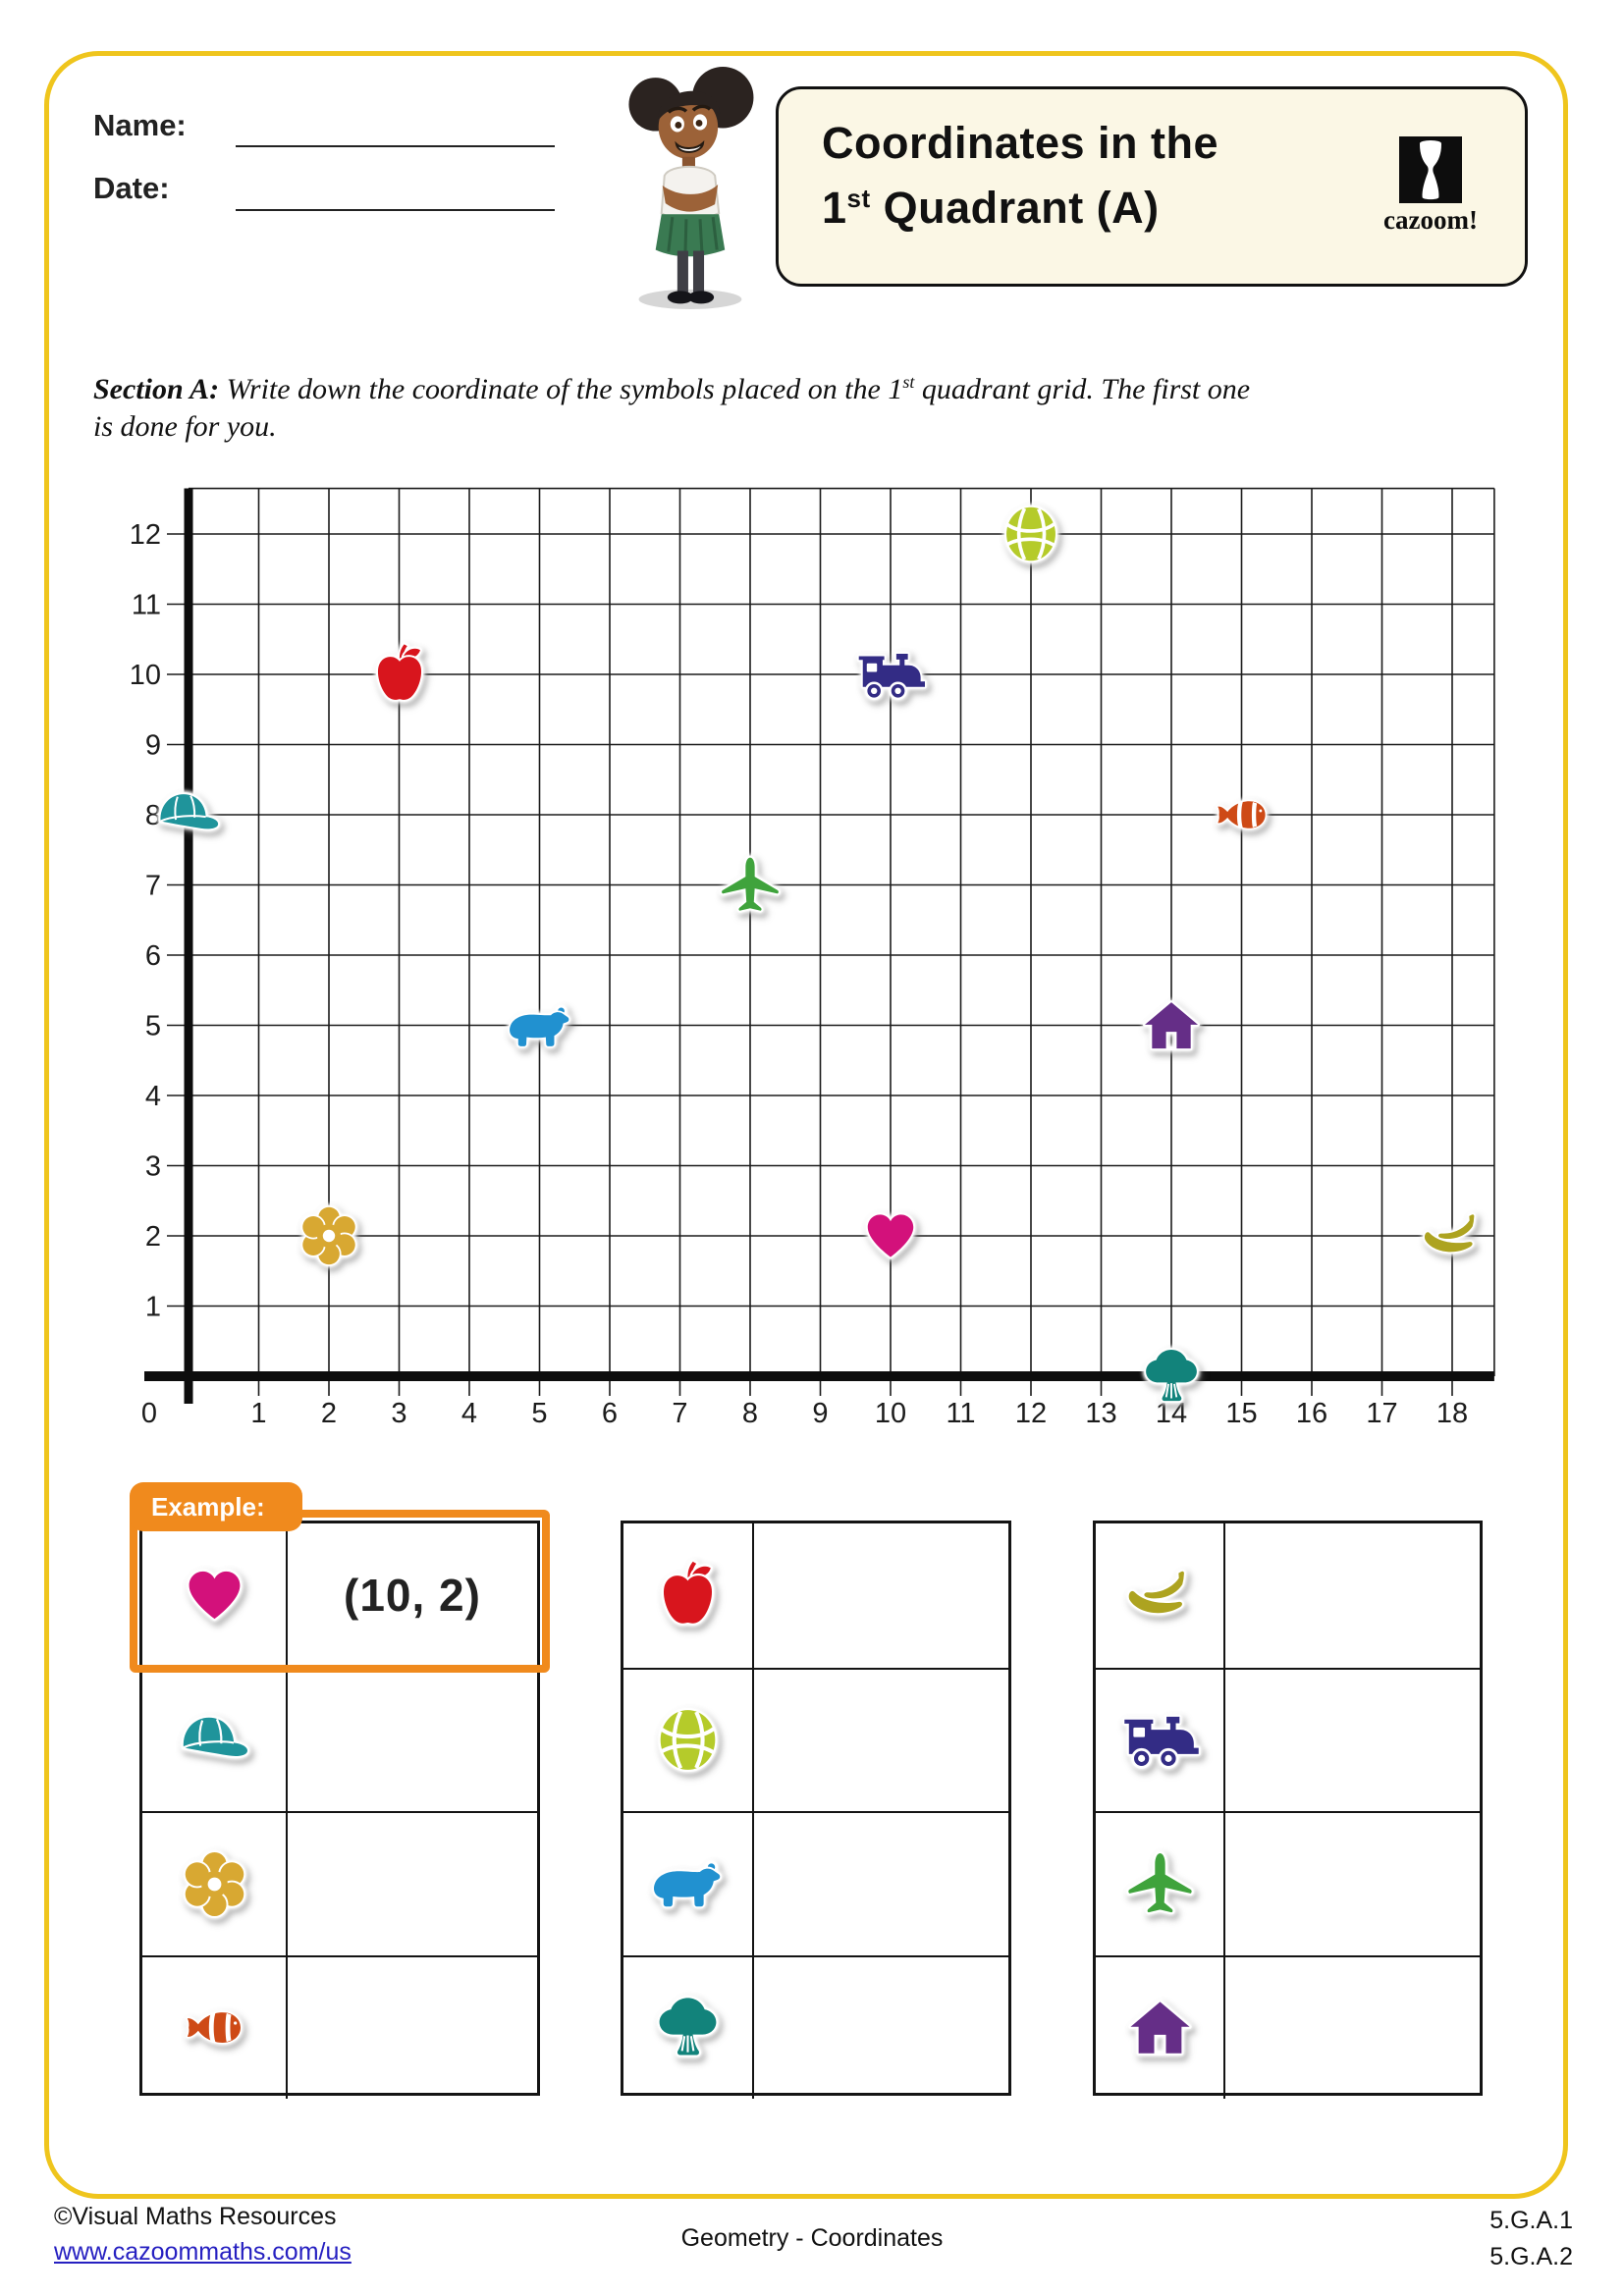 The image size is (1624, 2296). I want to click on svg-text: 14, so click(1171, 1413).